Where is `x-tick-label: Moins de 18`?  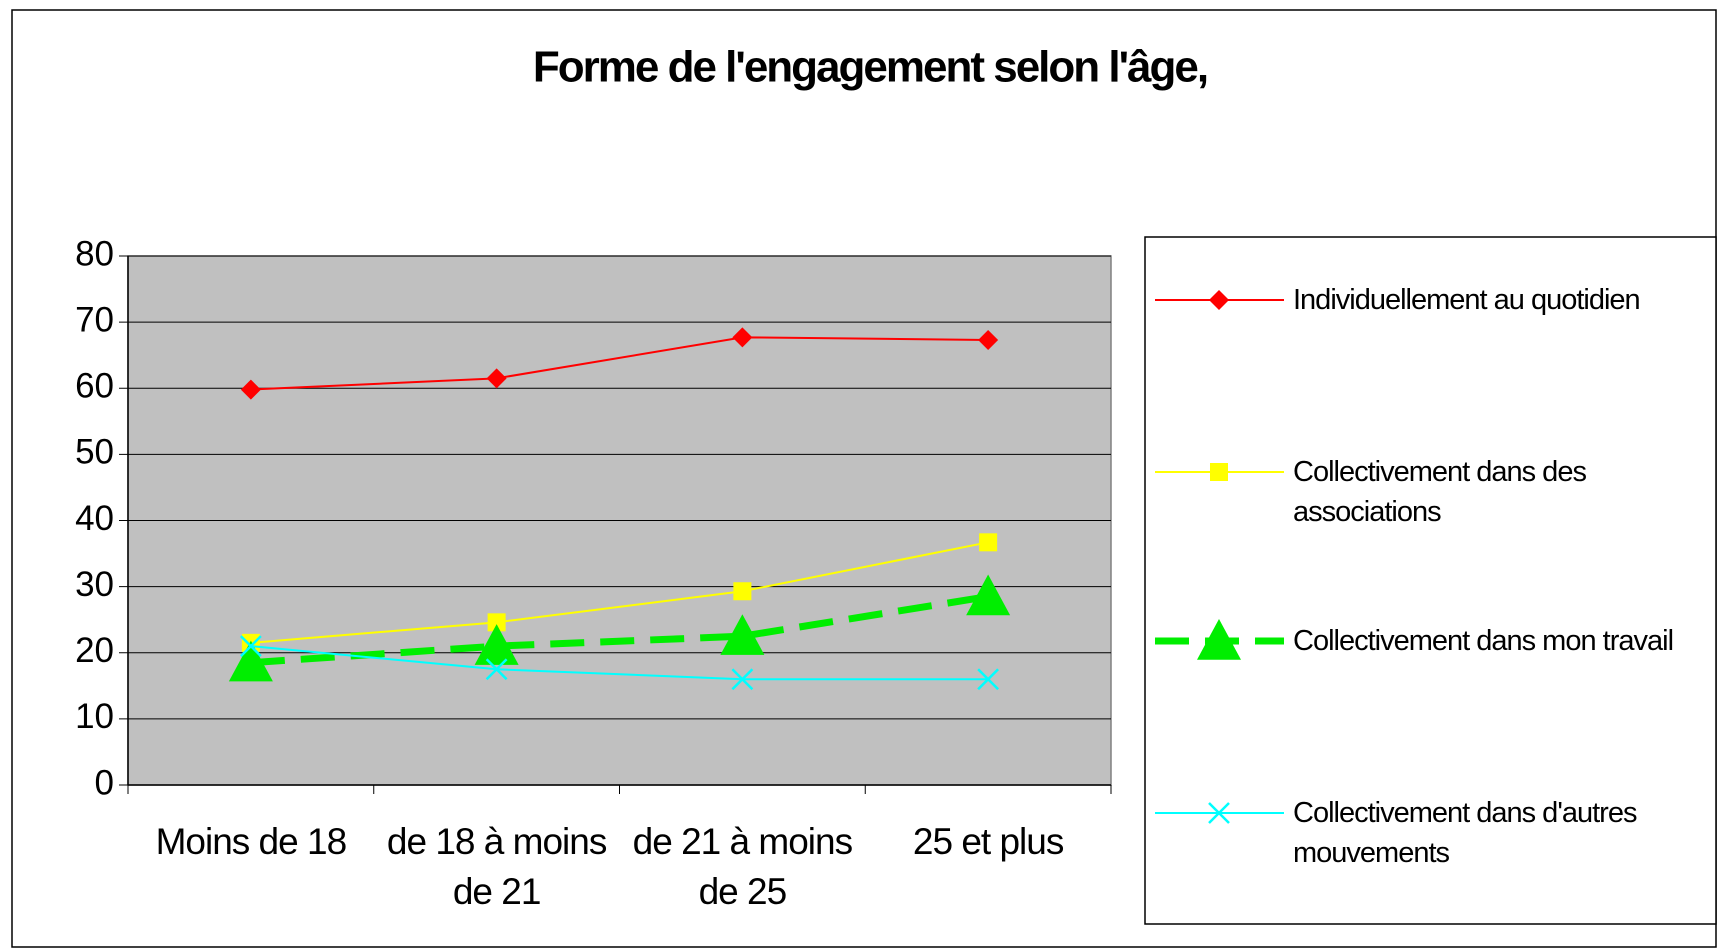 x-tick-label: Moins de 18 is located at coordinates (251, 841).